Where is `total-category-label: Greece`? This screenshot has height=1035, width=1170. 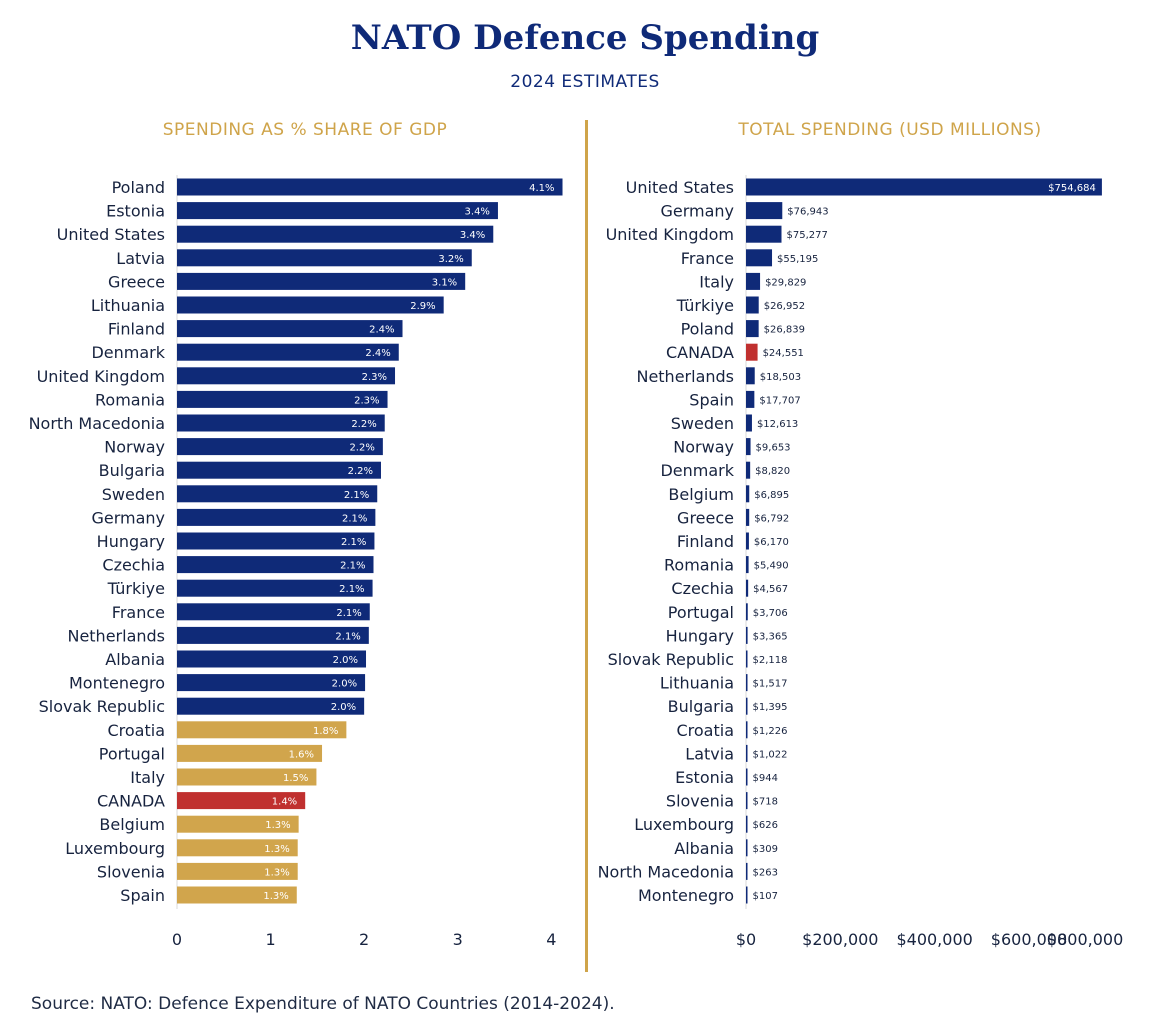
total-category-label: Greece is located at coordinates (705, 517).